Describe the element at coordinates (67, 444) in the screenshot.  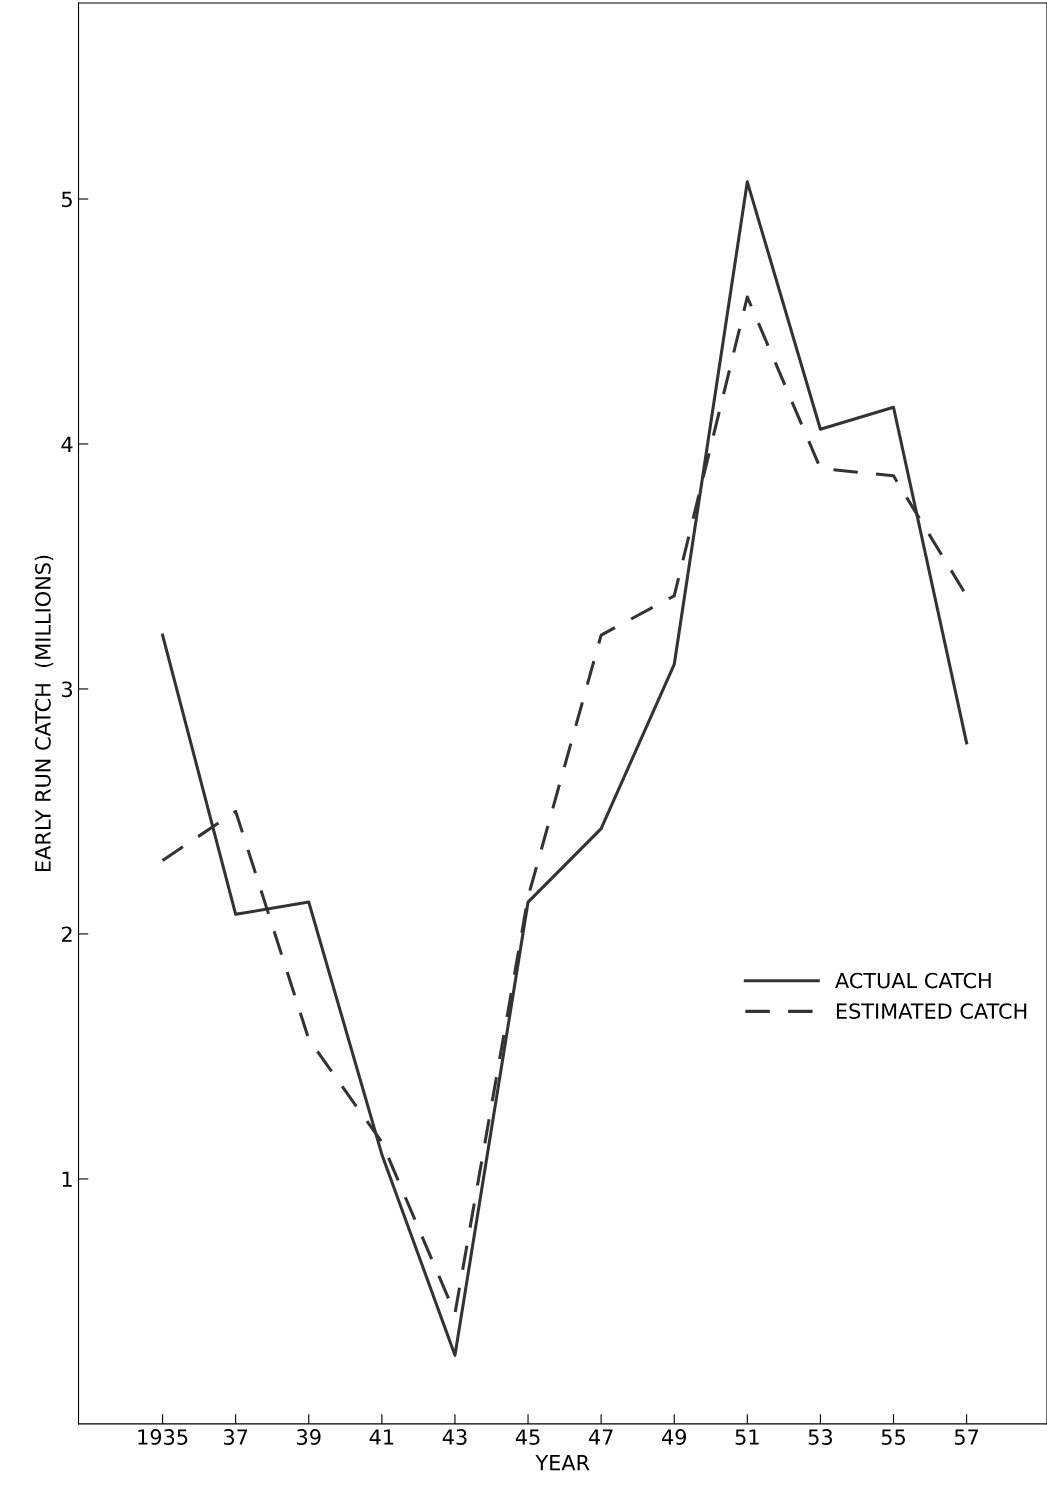
I see `y-tick-label: 4` at that location.